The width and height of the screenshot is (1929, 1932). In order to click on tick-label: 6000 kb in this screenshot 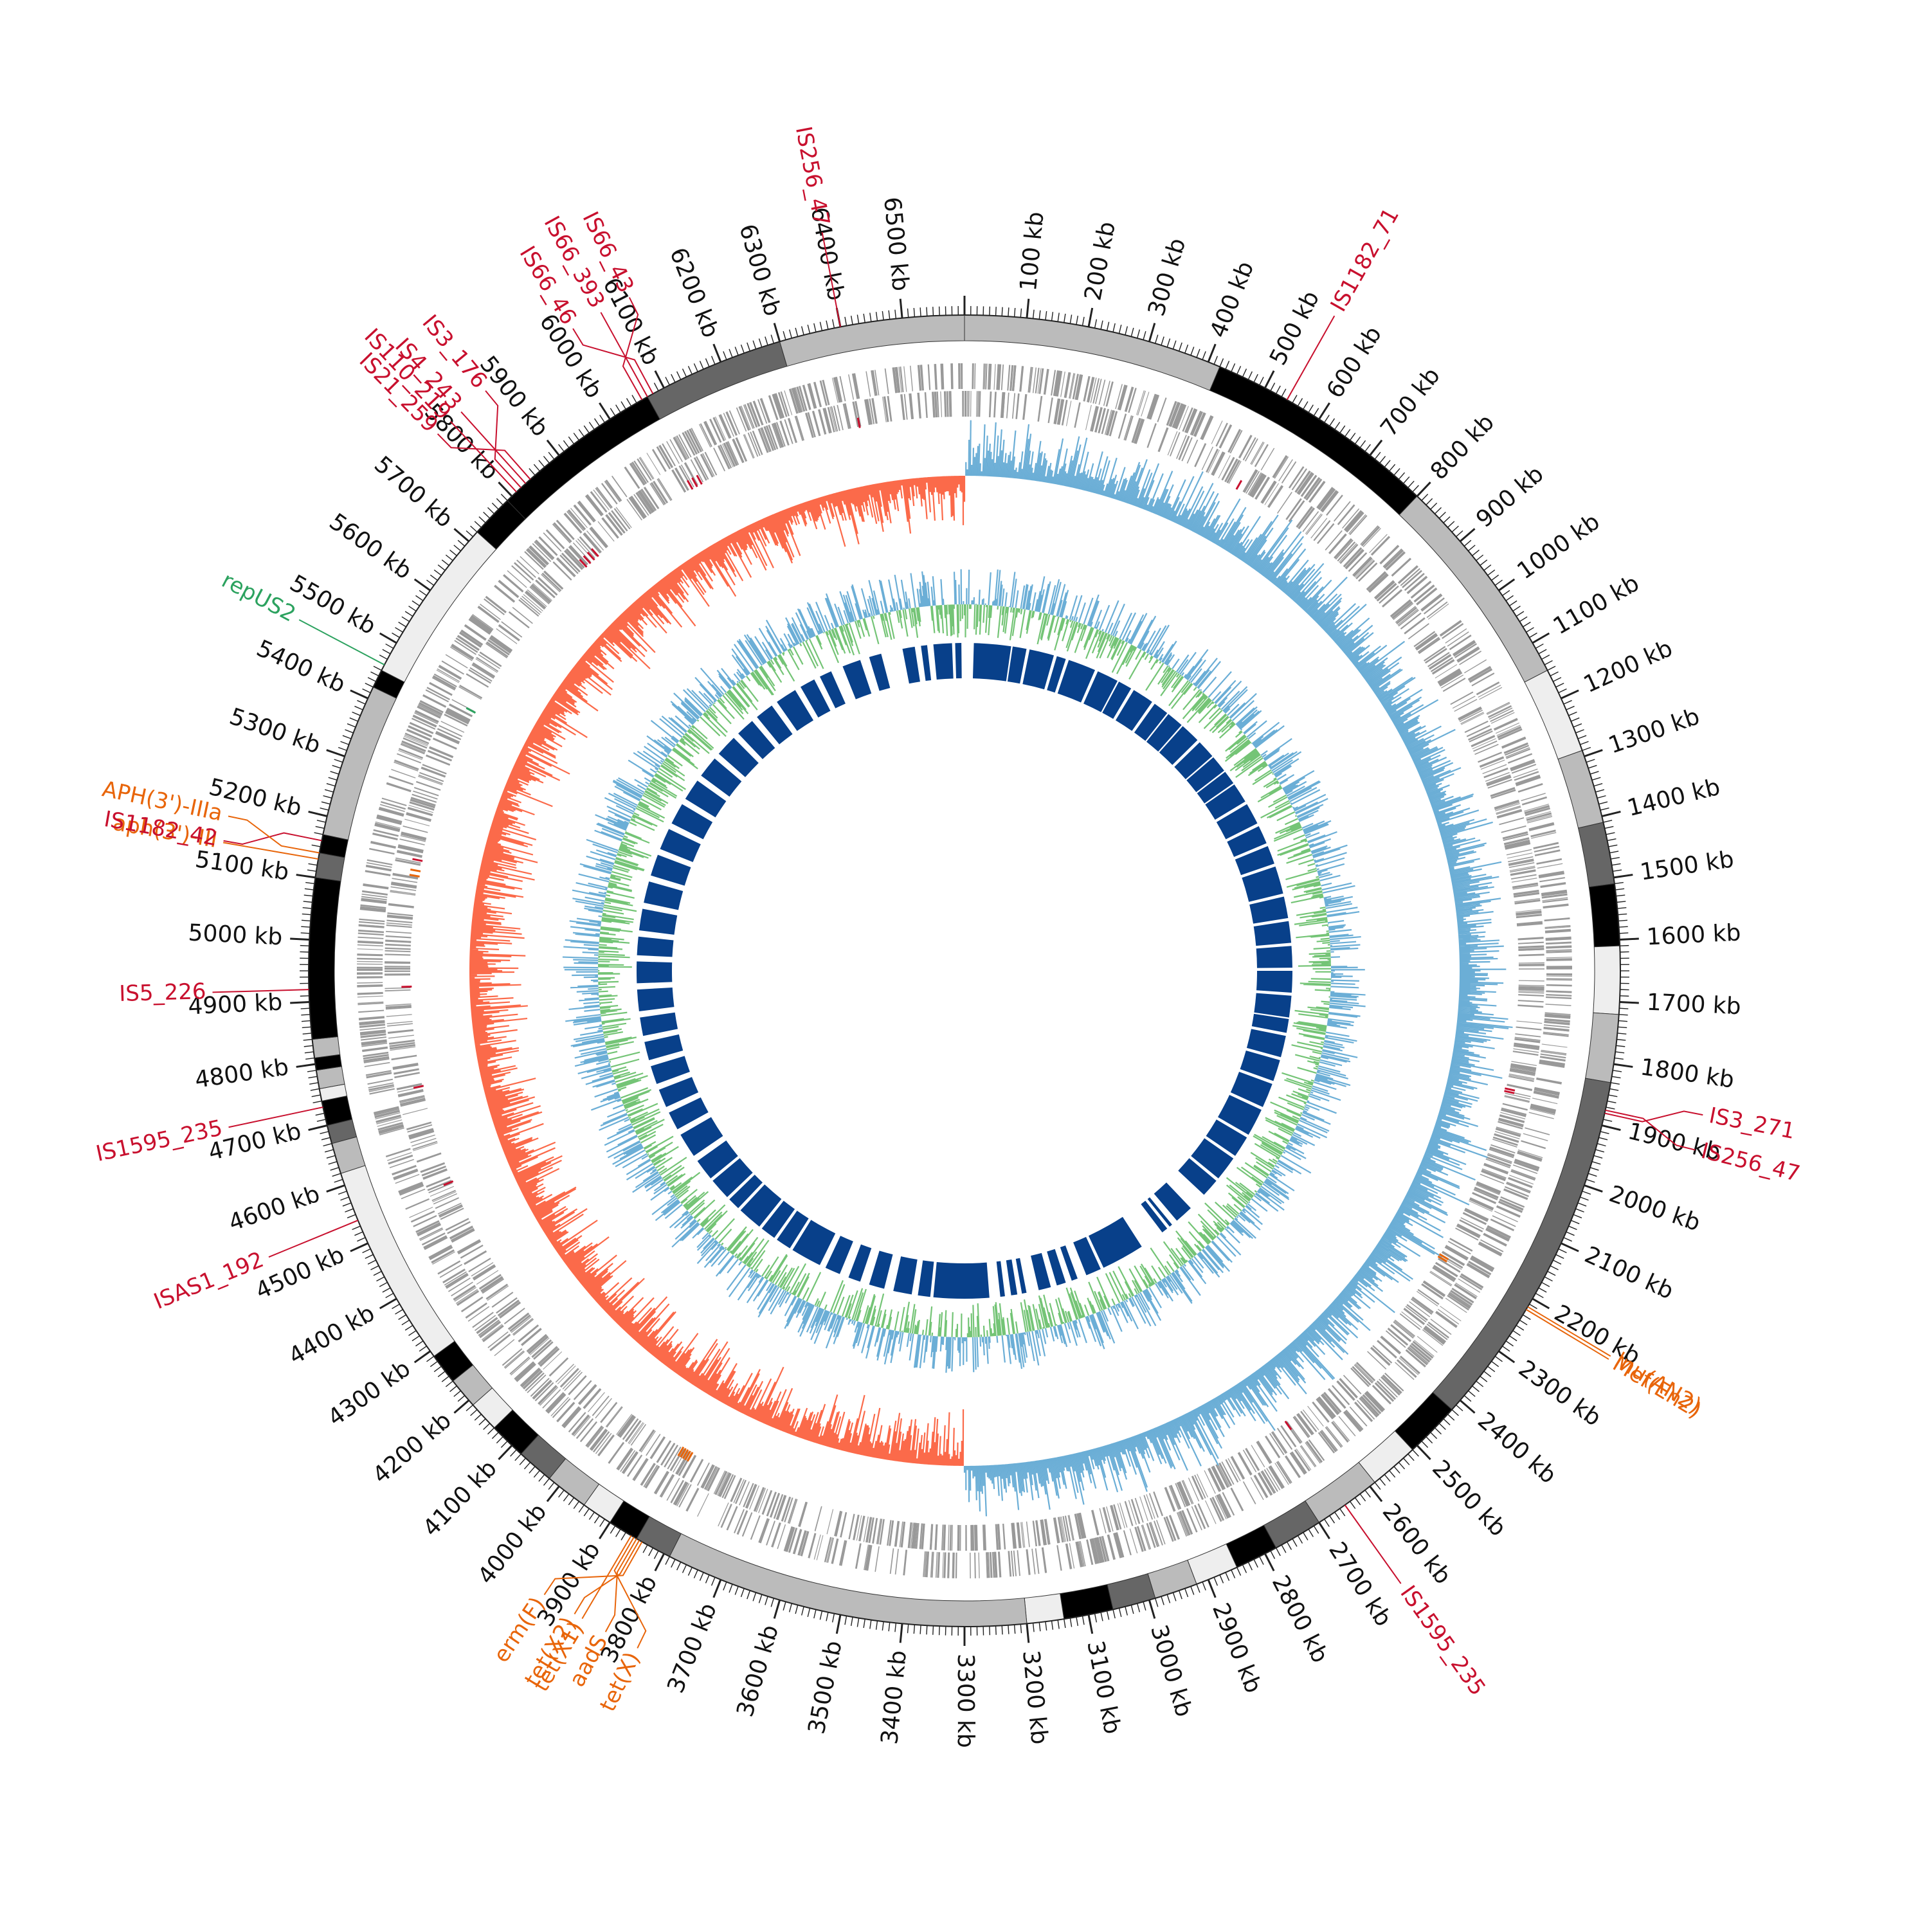, I will do `click(571, 356)`.